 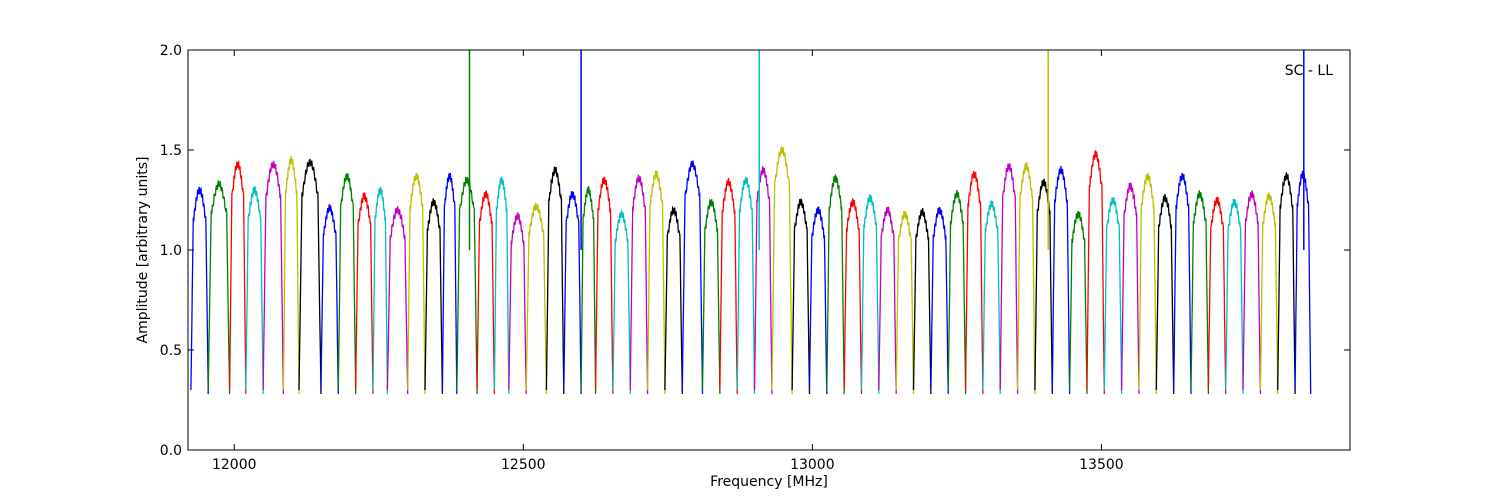 I want to click on y-tick-label: 2.0, so click(x=171, y=51).